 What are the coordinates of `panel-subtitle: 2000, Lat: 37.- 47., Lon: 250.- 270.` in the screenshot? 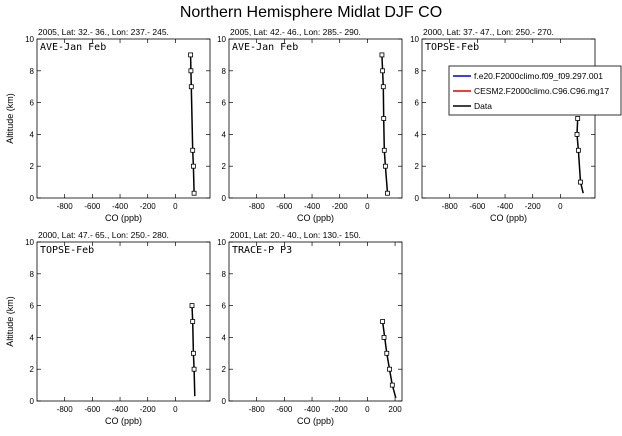 It's located at (488, 32).